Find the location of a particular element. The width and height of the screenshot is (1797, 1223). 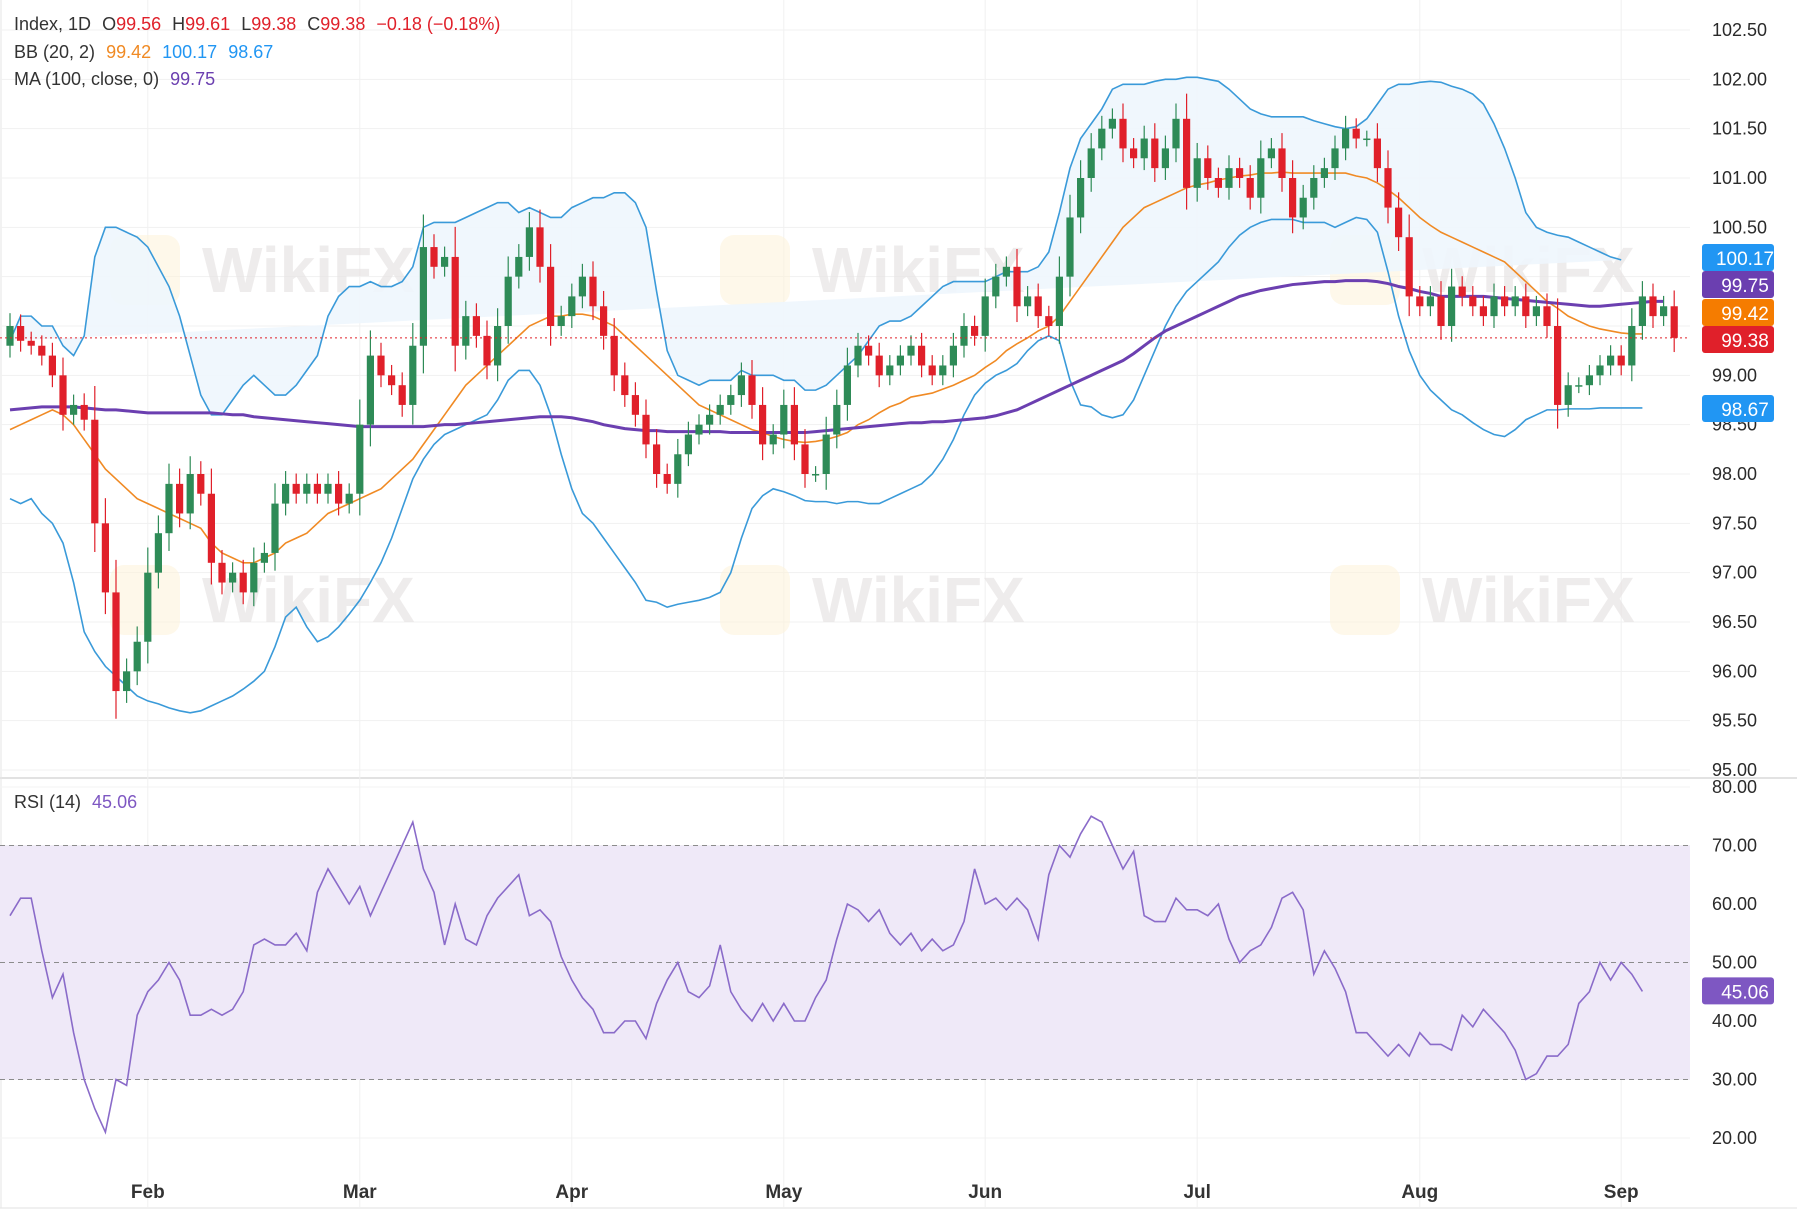

price-tick-label: 101.50 is located at coordinates (1739, 129).